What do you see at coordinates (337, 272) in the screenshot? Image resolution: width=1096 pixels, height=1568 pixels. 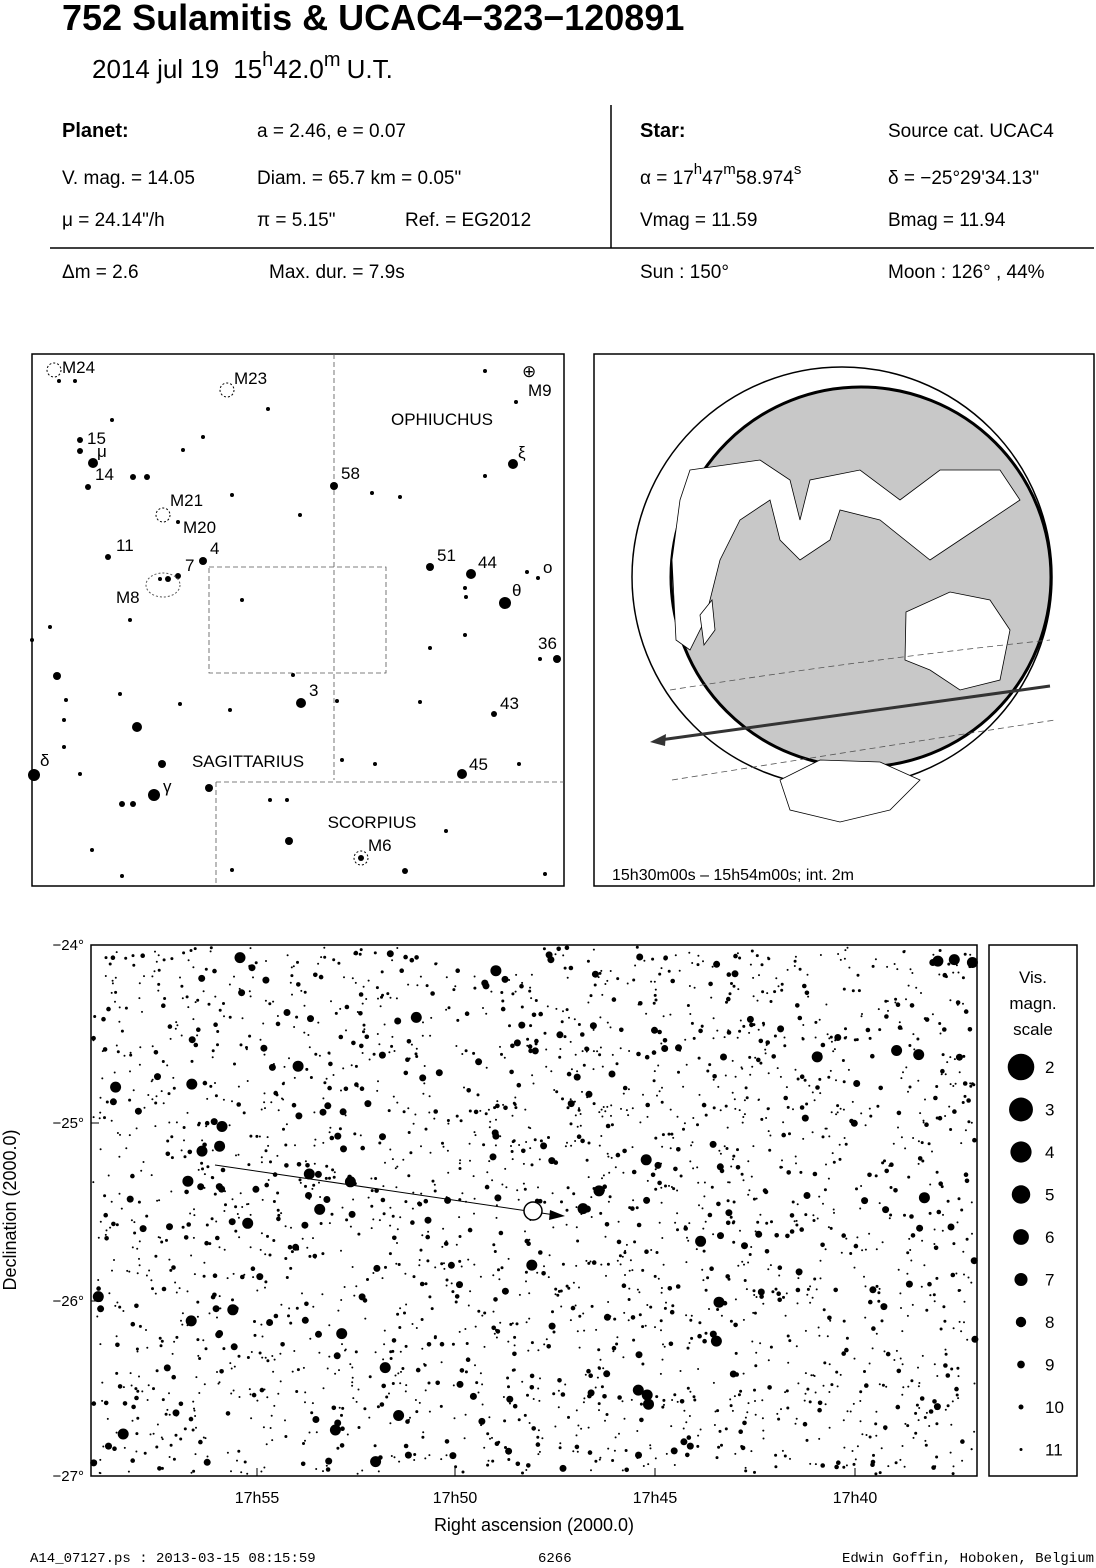 I see `max-duration: Max. dur. = 7.9s` at bounding box center [337, 272].